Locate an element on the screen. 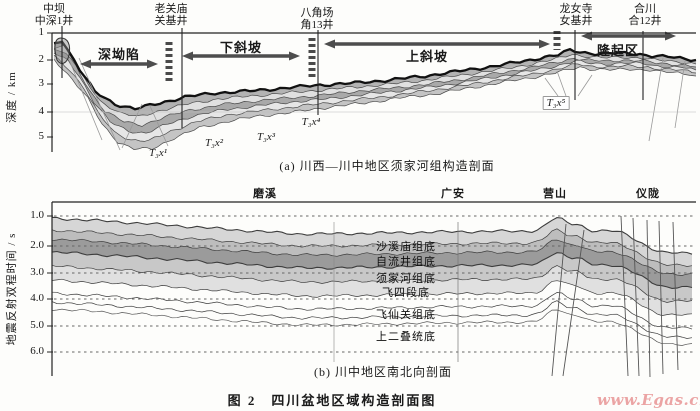  twt-tick: 3.0 is located at coordinates (37, 272).